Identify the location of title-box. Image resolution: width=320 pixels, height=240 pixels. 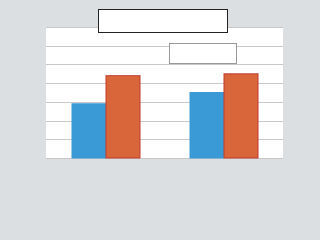
(163, 21).